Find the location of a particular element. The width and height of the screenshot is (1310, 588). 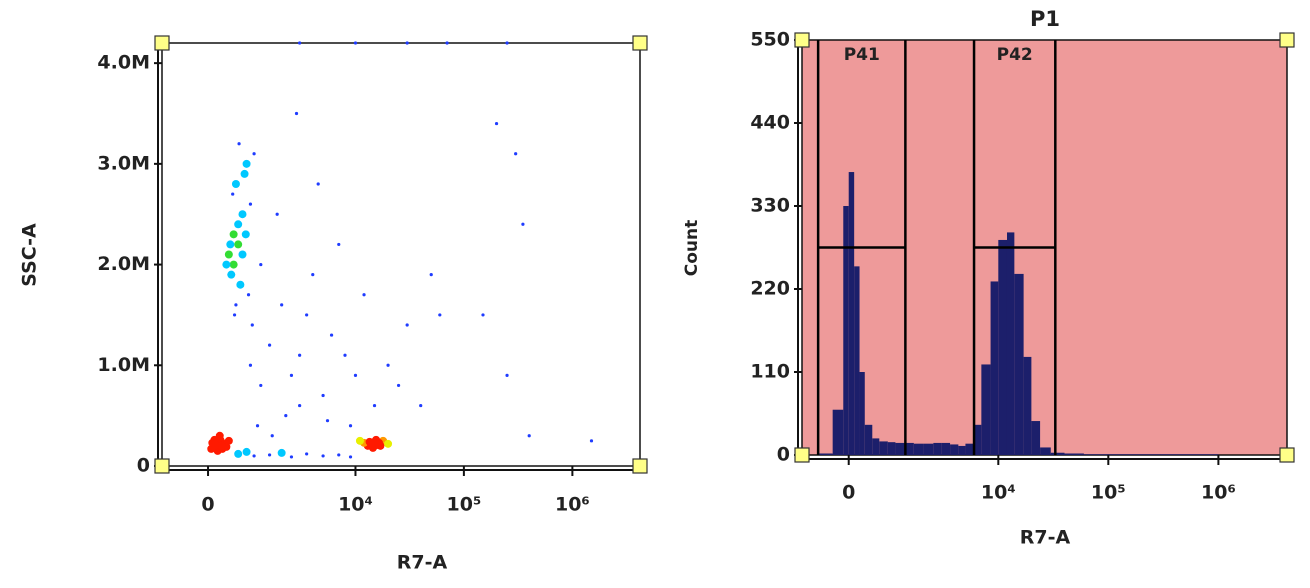

y-tick-label: 0 is located at coordinates (143, 466).